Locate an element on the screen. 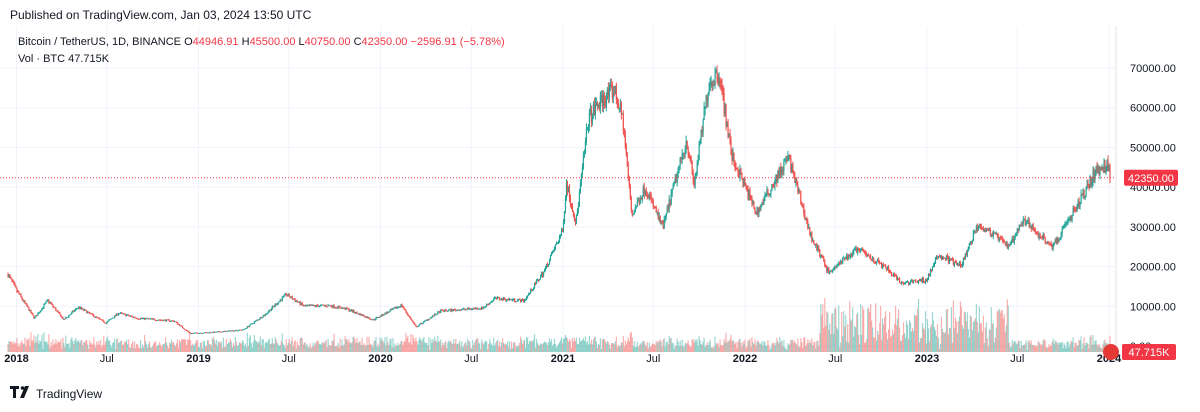 This screenshot has width=1200, height=412. volume-label: Vol · BTC is located at coordinates (42, 59).